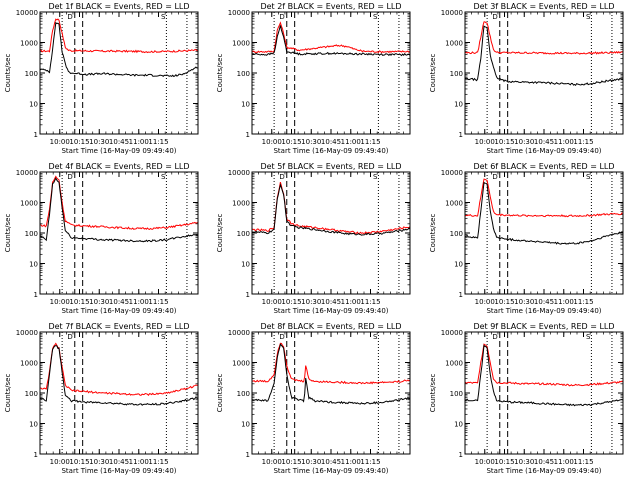 This screenshot has height=480, width=640. Describe the element at coordinates (118, 166) in the screenshot. I see `panel-title: Det 4f BLACK = Events, RED = LLD` at that location.